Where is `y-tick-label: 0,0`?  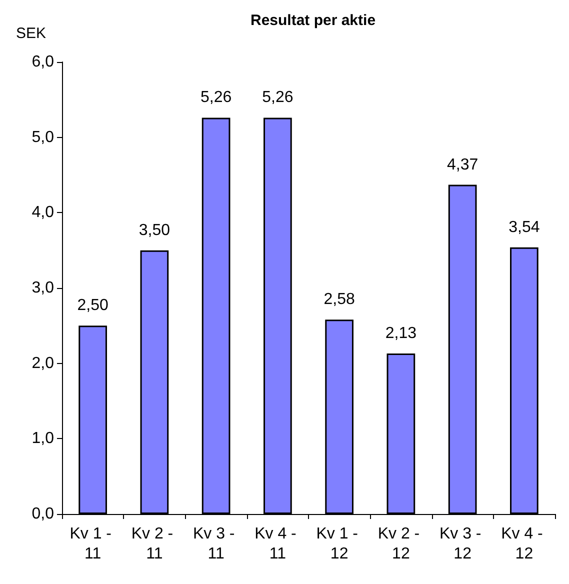 y-tick-label: 0,0 is located at coordinates (43, 514).